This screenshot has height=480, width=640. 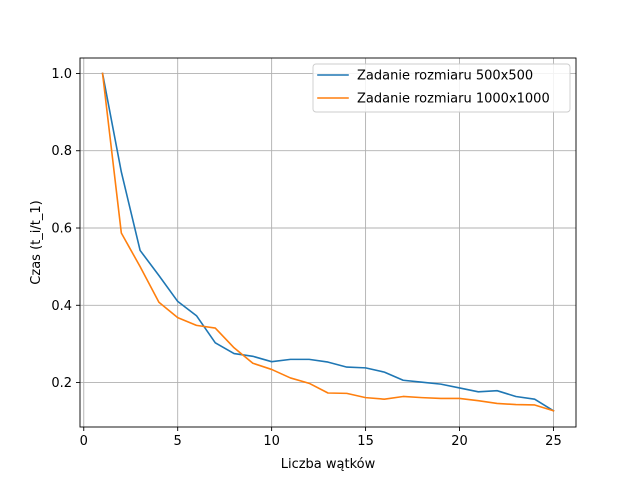 What do you see at coordinates (61, 151) in the screenshot?
I see `y-tick-label: 0.8` at bounding box center [61, 151].